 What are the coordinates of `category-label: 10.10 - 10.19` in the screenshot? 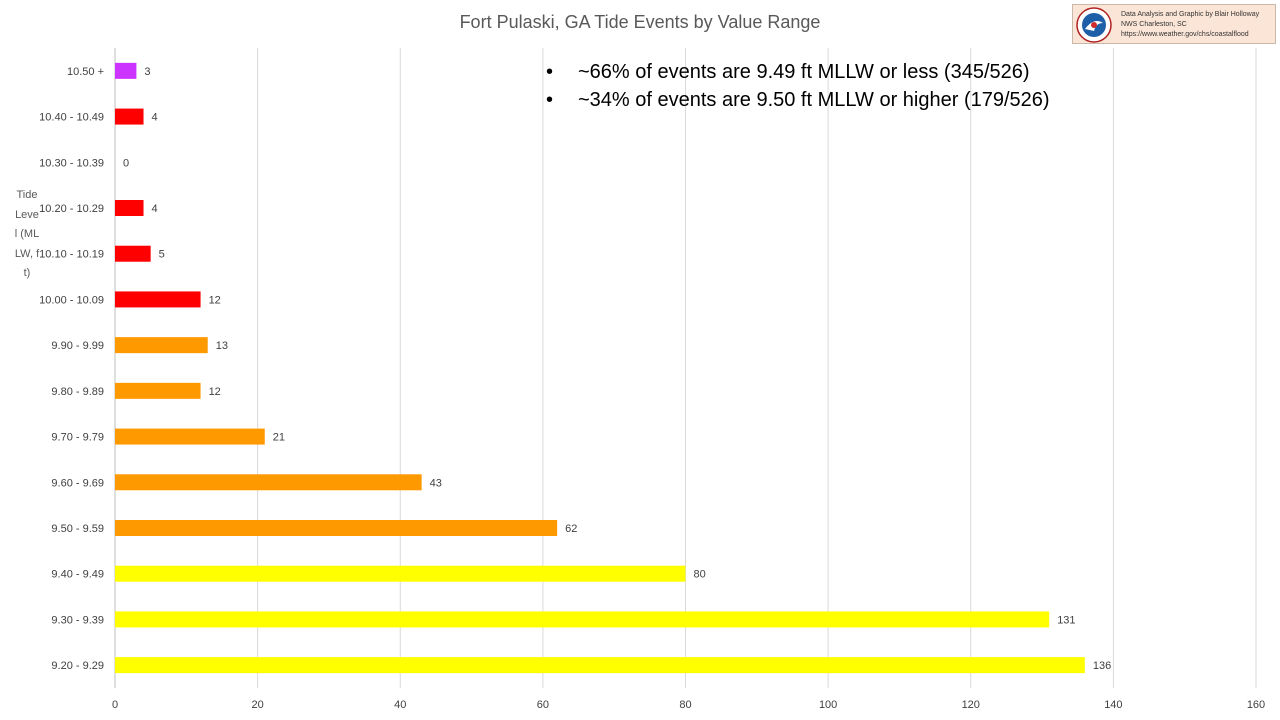 It's located at (71, 255).